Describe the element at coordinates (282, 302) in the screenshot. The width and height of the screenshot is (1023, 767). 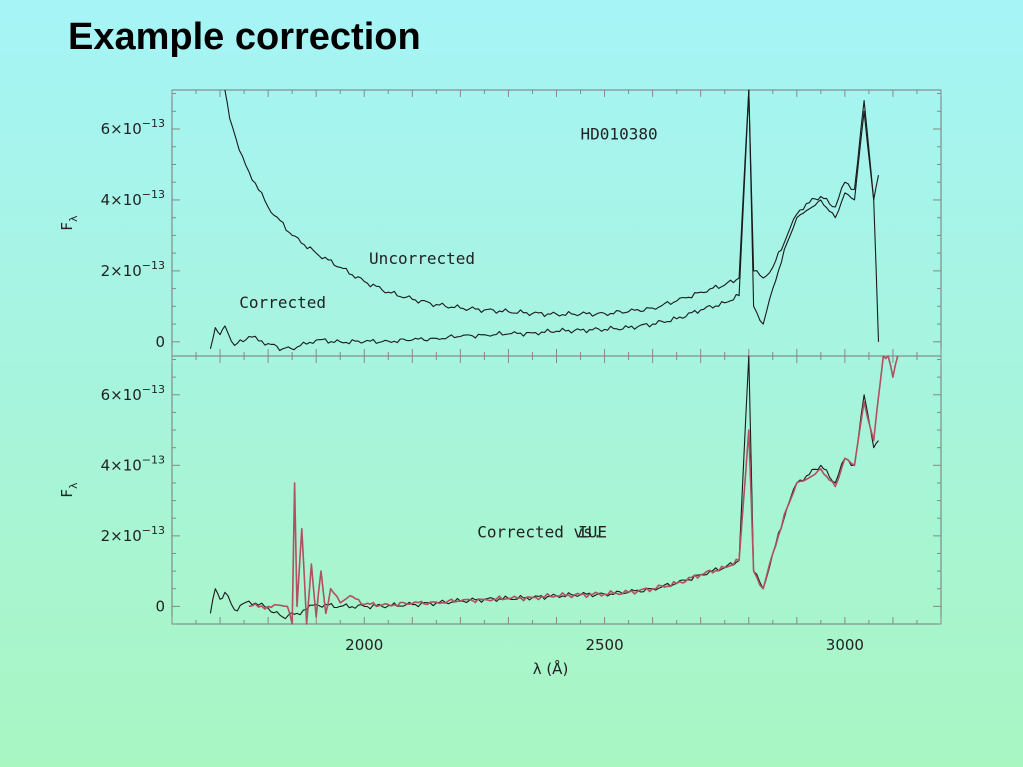
I see `annotation: Corrected` at that location.